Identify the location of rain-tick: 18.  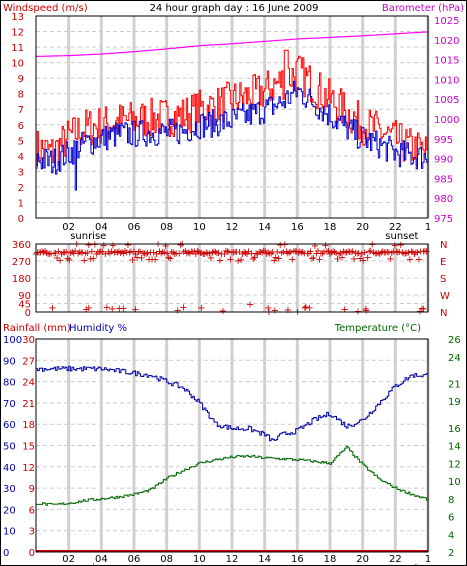
(28, 425).